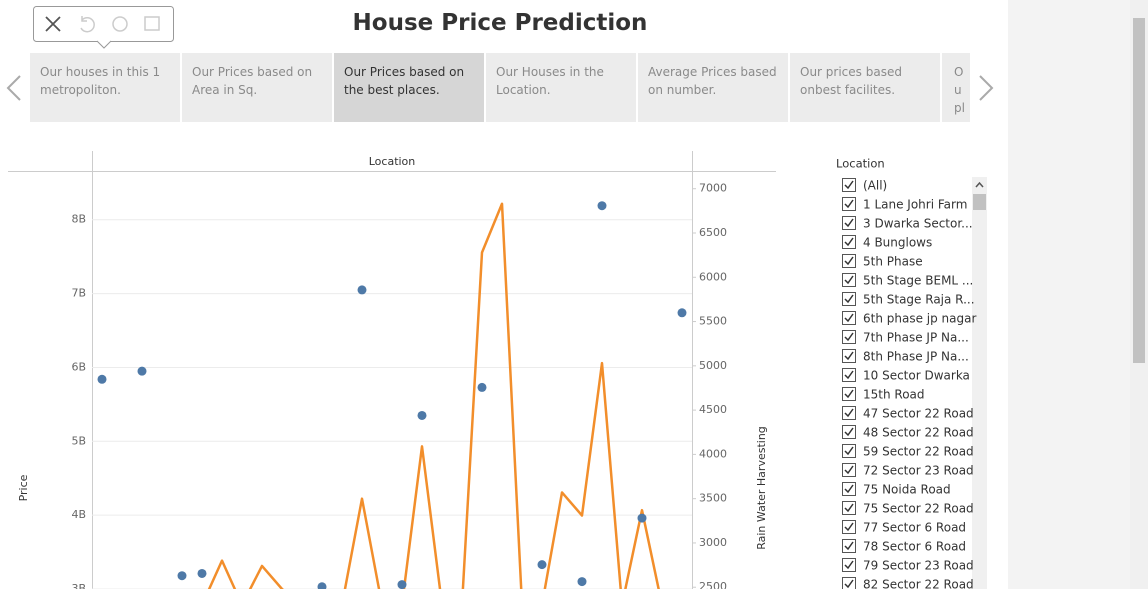 This screenshot has width=1148, height=589. I want to click on filter-item: 75 Noida Road, so click(896, 489).